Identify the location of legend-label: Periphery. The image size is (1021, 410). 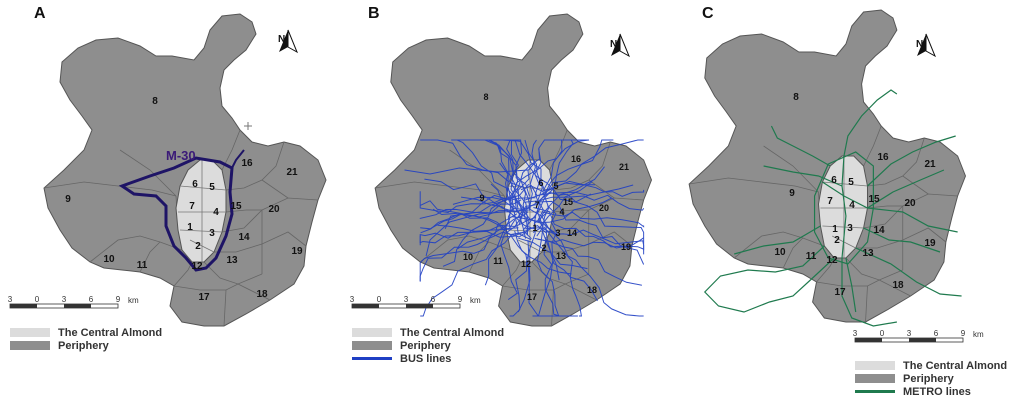
(426, 346).